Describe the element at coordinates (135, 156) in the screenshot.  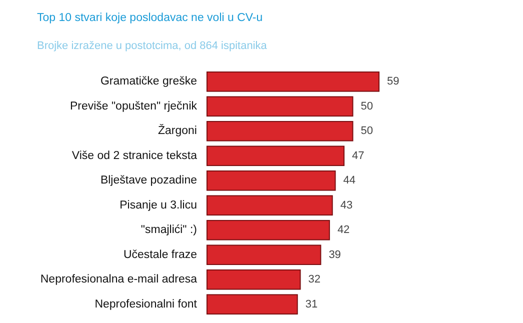
I see `y-tick-label: Više od 2 stranice teksta` at that location.